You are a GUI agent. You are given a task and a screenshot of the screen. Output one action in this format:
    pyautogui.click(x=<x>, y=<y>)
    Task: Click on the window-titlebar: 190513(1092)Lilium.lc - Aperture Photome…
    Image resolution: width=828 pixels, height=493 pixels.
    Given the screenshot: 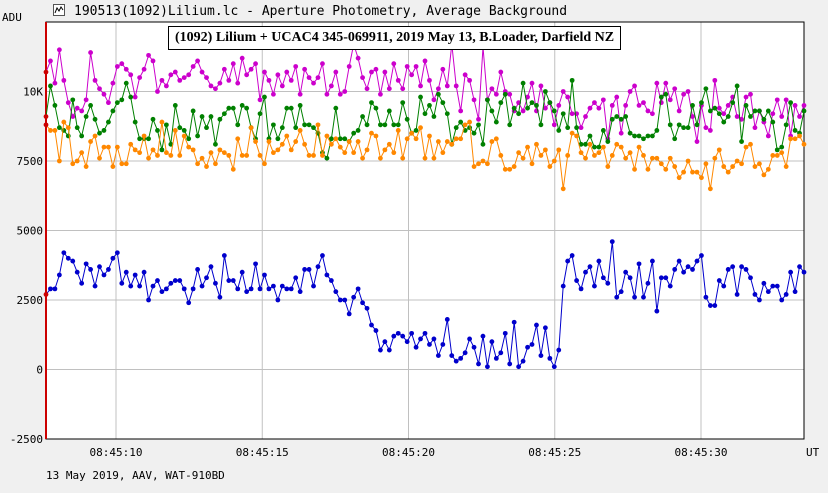 What is the action you would take?
    pyautogui.click(x=414, y=11)
    